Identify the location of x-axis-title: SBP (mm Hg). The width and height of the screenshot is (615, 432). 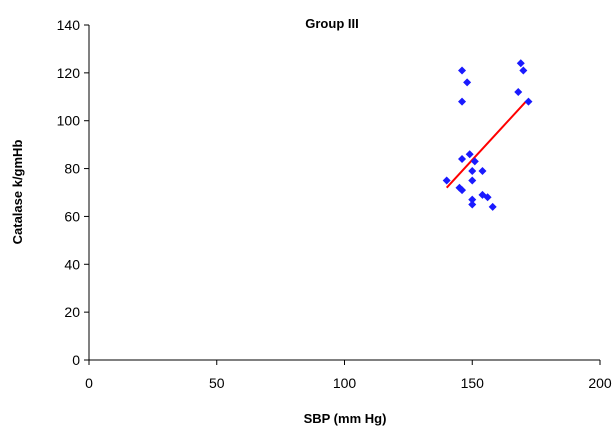
(345, 418).